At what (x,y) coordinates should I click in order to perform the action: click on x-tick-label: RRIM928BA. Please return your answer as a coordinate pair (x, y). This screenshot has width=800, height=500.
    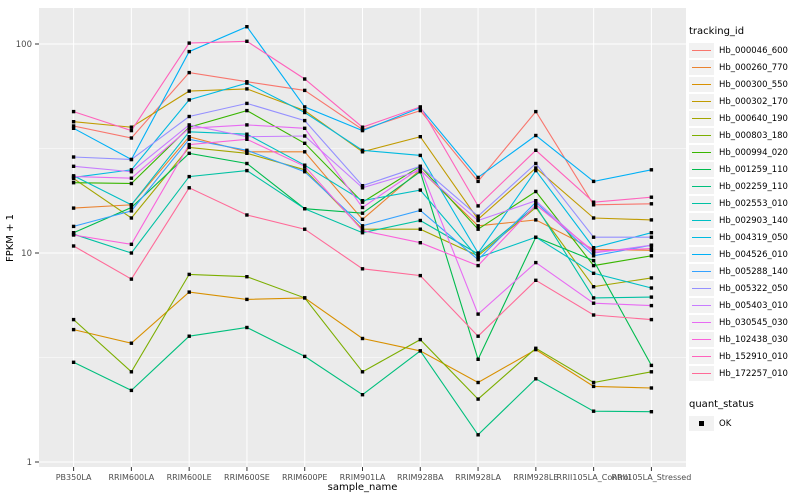
    Looking at the image, I should click on (420, 477).